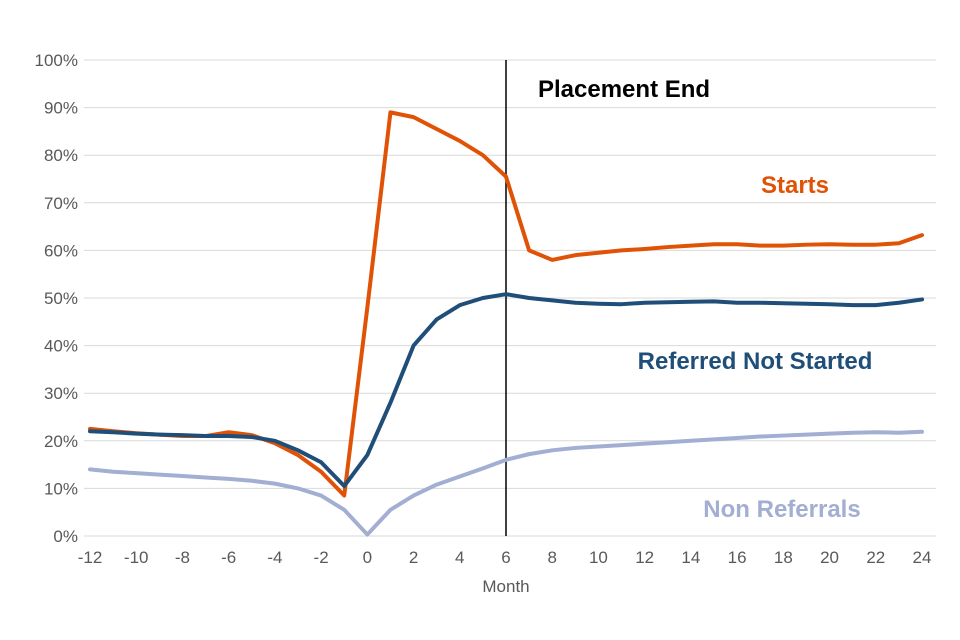 The width and height of the screenshot is (960, 640). Describe the element at coordinates (781, 509) in the screenshot. I see `series-label-non-referrals: Non Referrals` at that location.